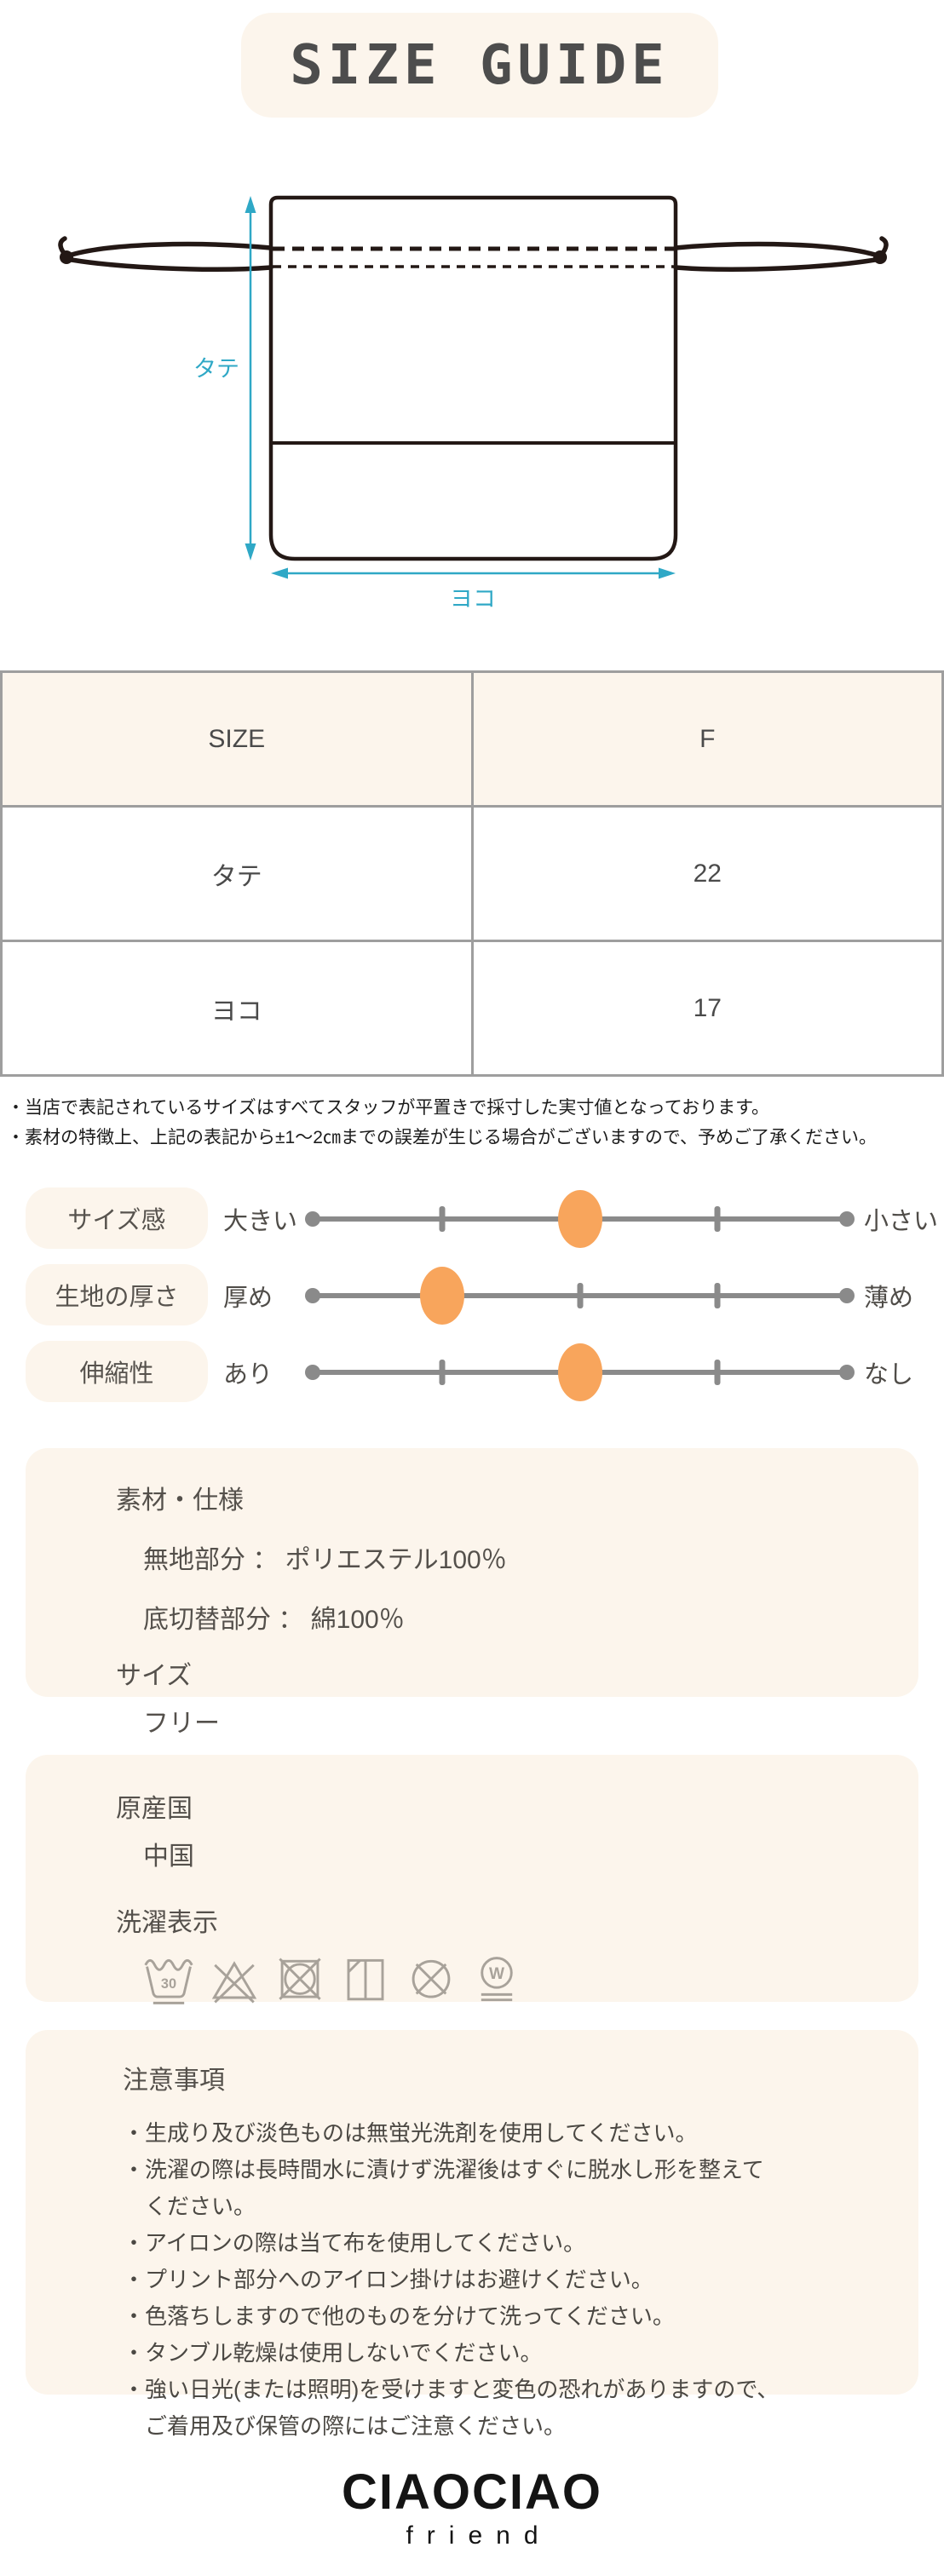 The width and height of the screenshot is (944, 2576). Describe the element at coordinates (274, 1620) in the screenshot. I see `material-line: 底切替部分 ： 綿100％` at that location.